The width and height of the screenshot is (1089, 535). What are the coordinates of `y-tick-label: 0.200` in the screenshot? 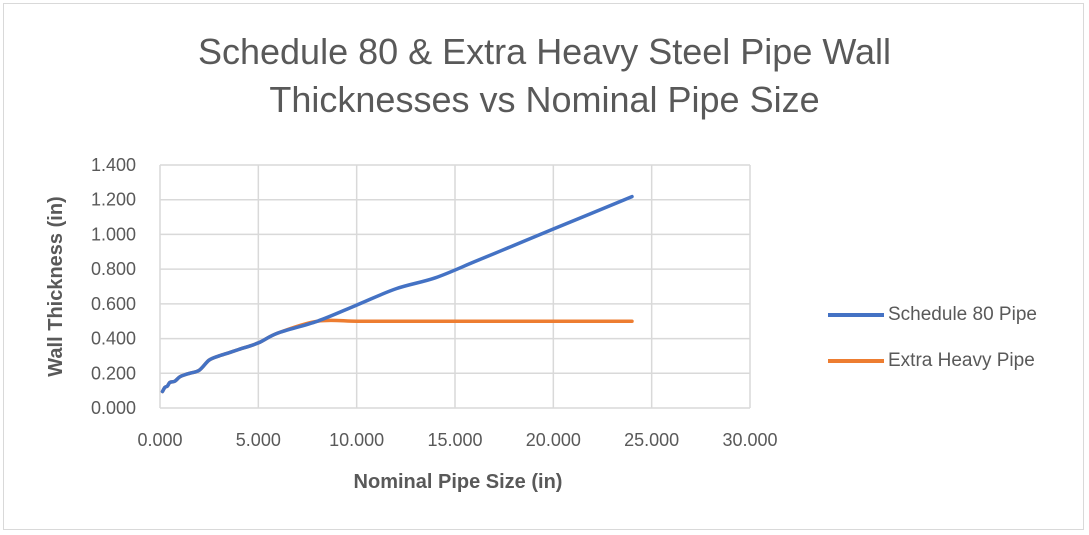 It's located at (113, 373).